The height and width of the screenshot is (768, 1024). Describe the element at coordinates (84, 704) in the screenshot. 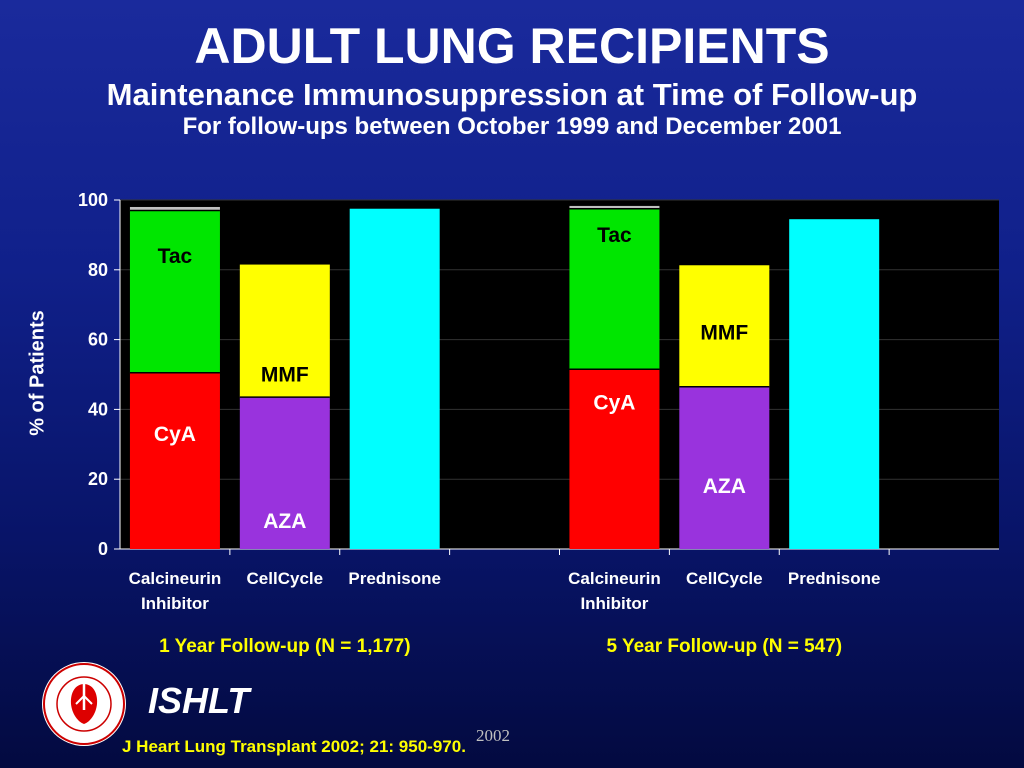

I see `ishlt-logo-icon` at that location.